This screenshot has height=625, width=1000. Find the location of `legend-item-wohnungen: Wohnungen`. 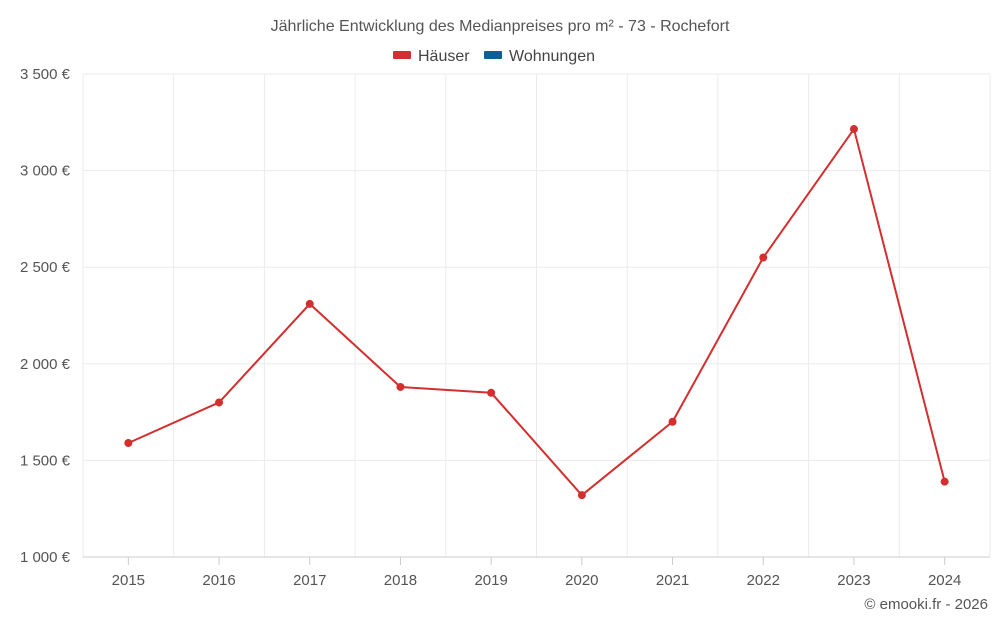

legend-item-wohnungen: Wohnungen is located at coordinates (539, 56).